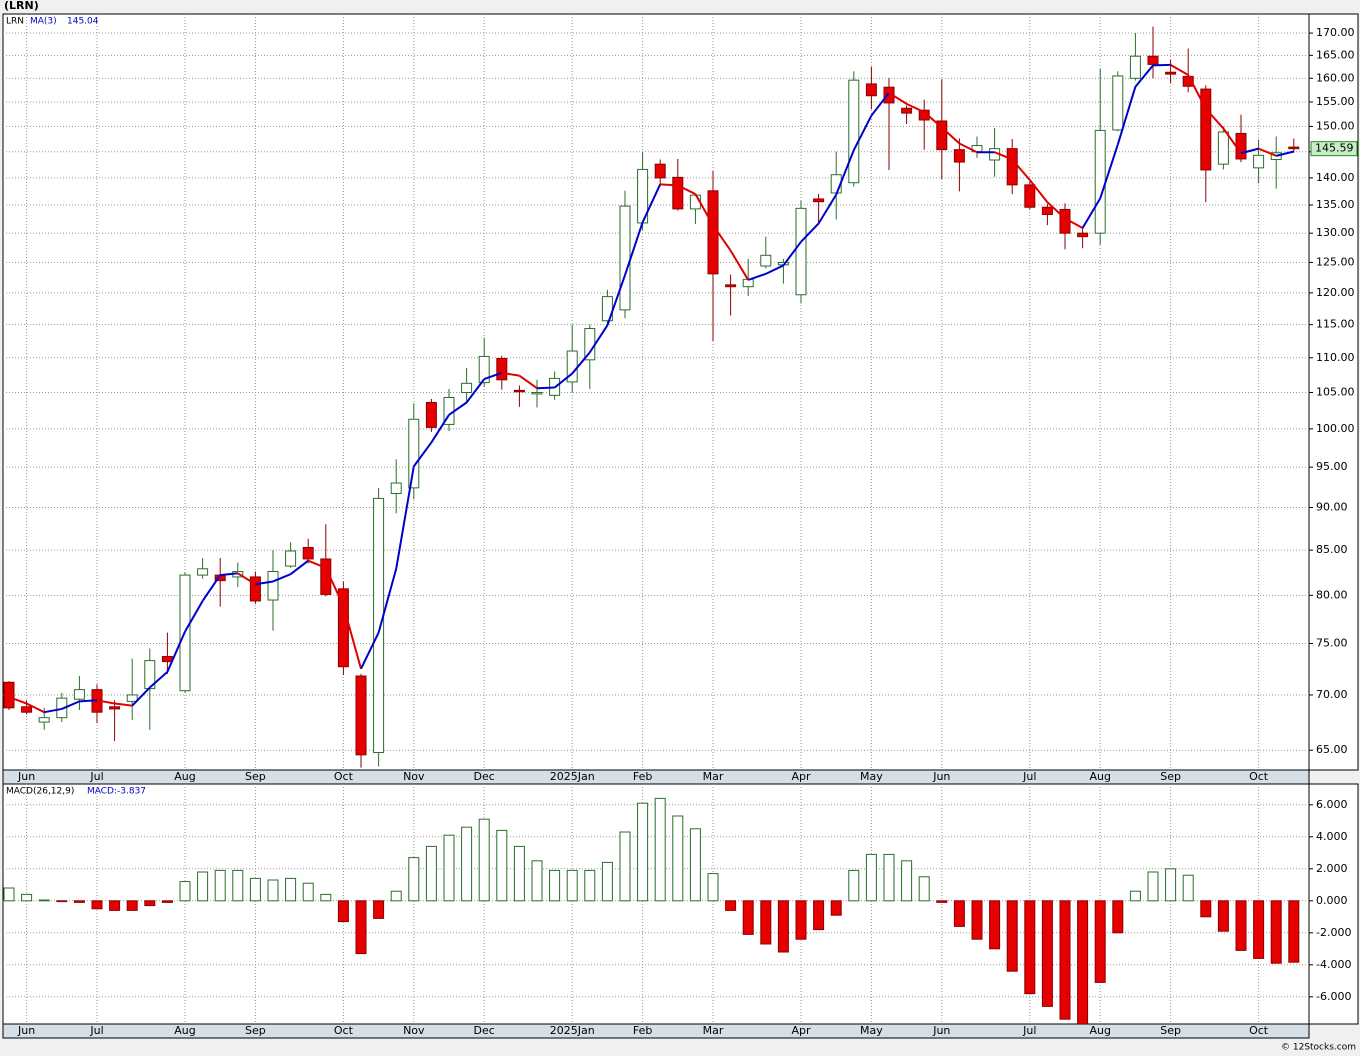 The width and height of the screenshot is (1360, 1056). What do you see at coordinates (1170, 1030) in the screenshot?
I see `x-tick-label: Sep` at bounding box center [1170, 1030].